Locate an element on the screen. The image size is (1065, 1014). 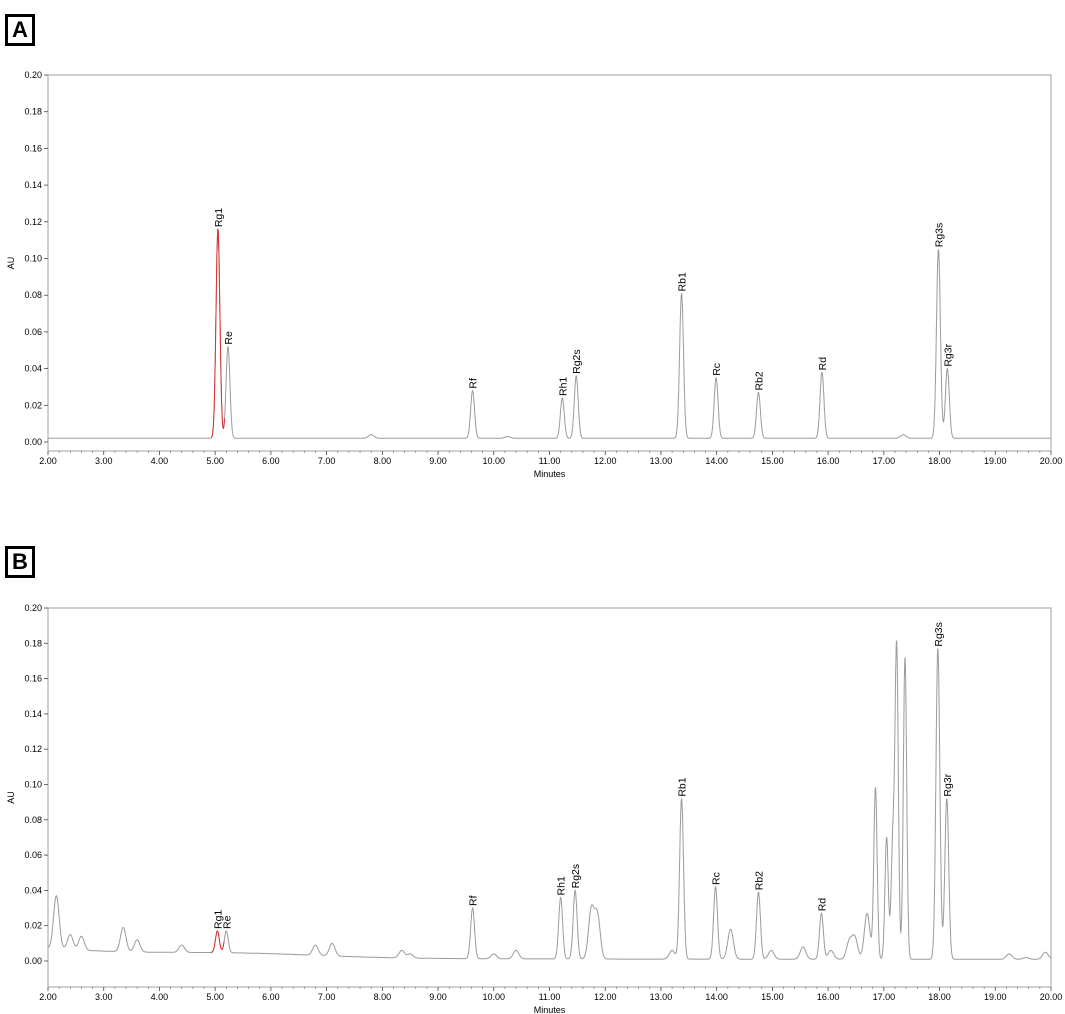
panel-b-peak-label-rc: Rc is located at coordinates (717, 878).